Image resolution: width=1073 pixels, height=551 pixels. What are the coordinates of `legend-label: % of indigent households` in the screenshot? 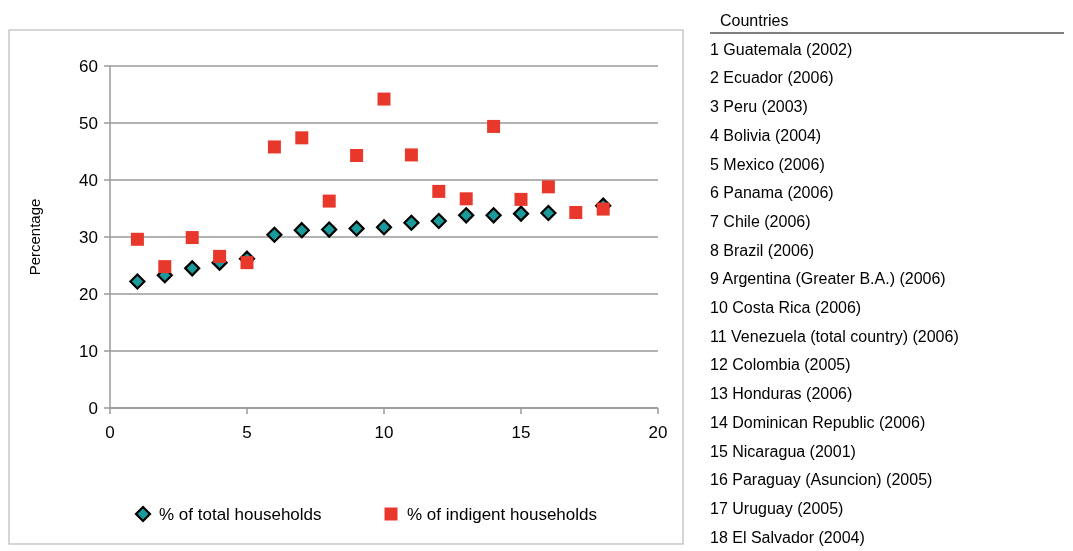 It's located at (502, 514).